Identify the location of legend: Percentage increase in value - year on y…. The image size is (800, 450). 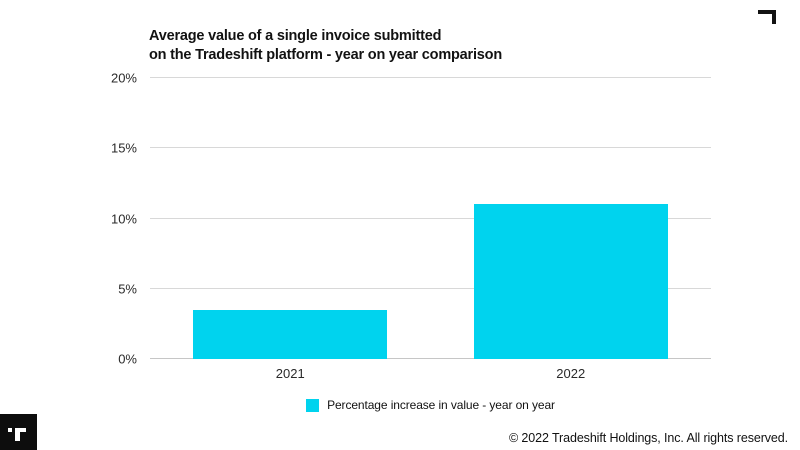
(430, 405).